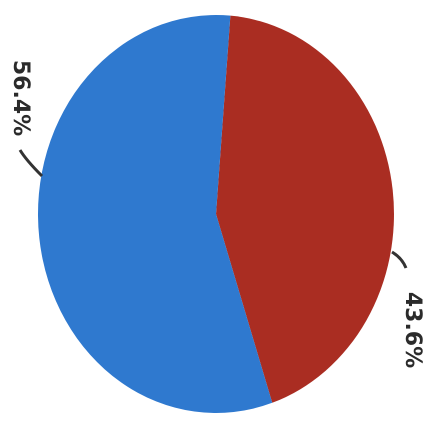 The width and height of the screenshot is (434, 424). What do you see at coordinates (412, 330) in the screenshot?
I see `data-label: 43.6%` at bounding box center [412, 330].